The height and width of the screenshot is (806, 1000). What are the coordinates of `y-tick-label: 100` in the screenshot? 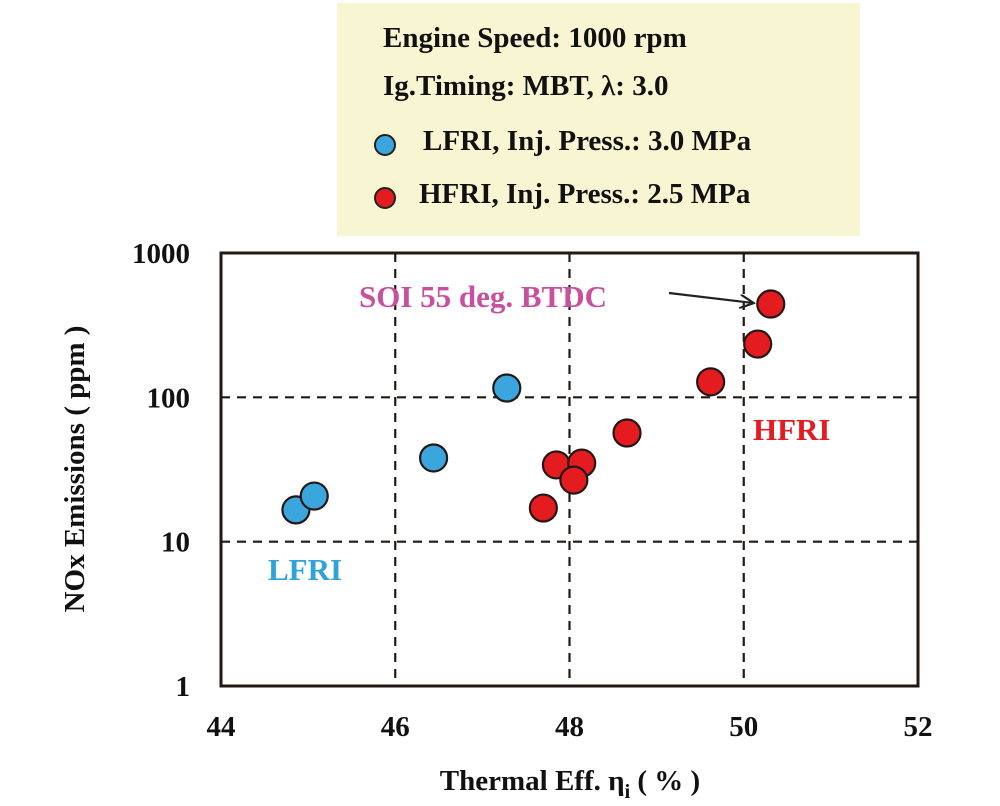 It's located at (169, 398).